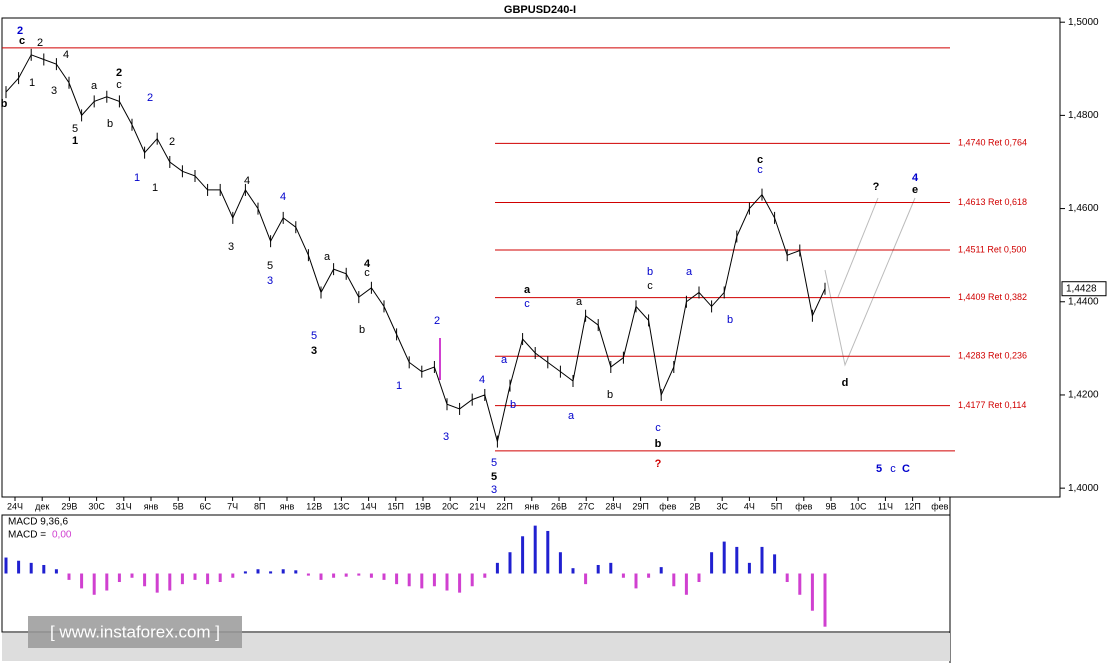 Image resolution: width=1107 pixels, height=663 pixels. I want to click on last-price-box, so click(1084, 289).